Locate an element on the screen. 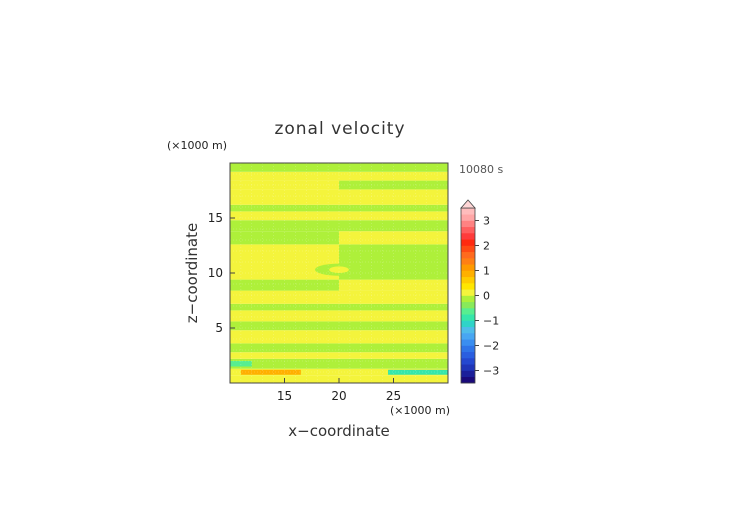  x-tick-label: 15 is located at coordinates (284, 396).